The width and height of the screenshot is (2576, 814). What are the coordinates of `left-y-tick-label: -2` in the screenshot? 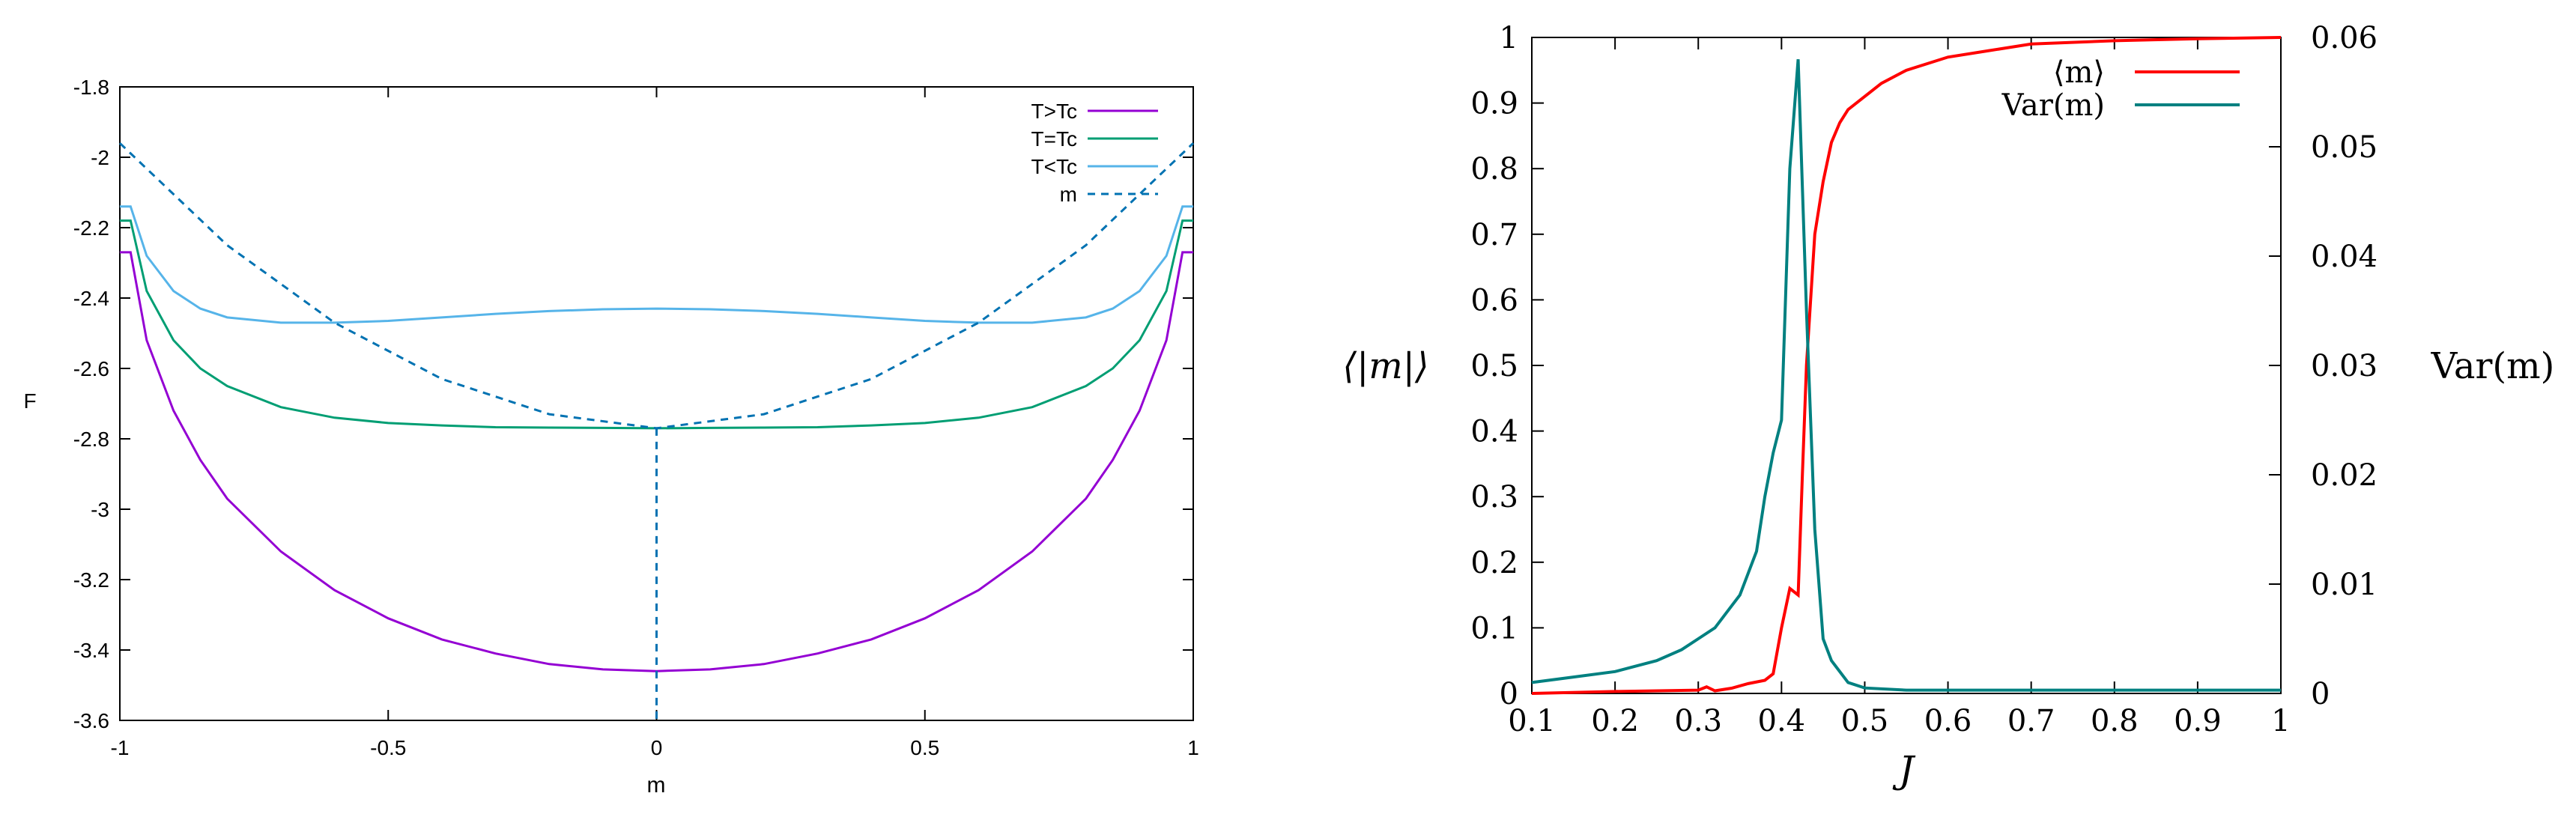 It's located at (100, 157).